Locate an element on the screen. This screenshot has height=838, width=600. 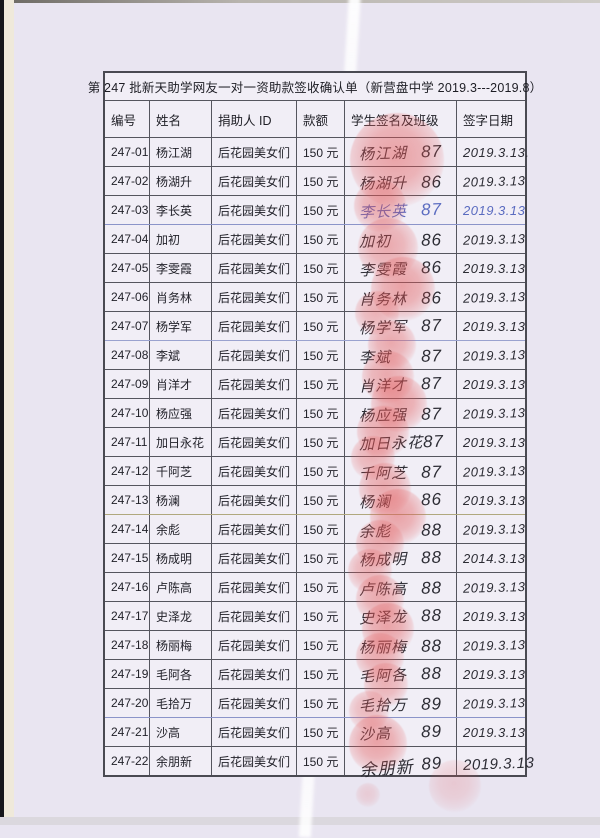
cell-name: 杨江湖 is located at coordinates (181, 152).